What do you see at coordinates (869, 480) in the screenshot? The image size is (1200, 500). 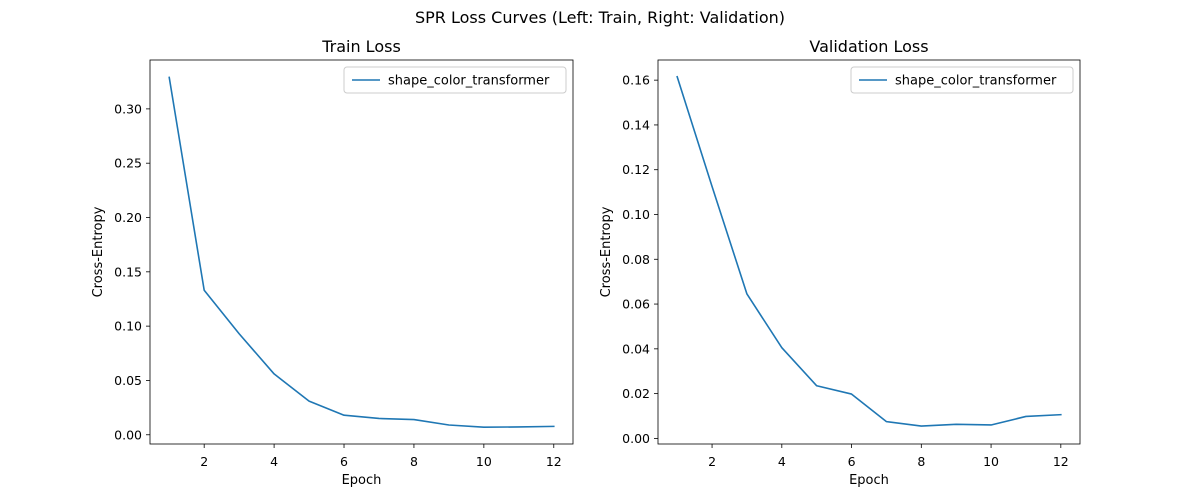 I see `validation-x-axis-label: Epoch` at bounding box center [869, 480].